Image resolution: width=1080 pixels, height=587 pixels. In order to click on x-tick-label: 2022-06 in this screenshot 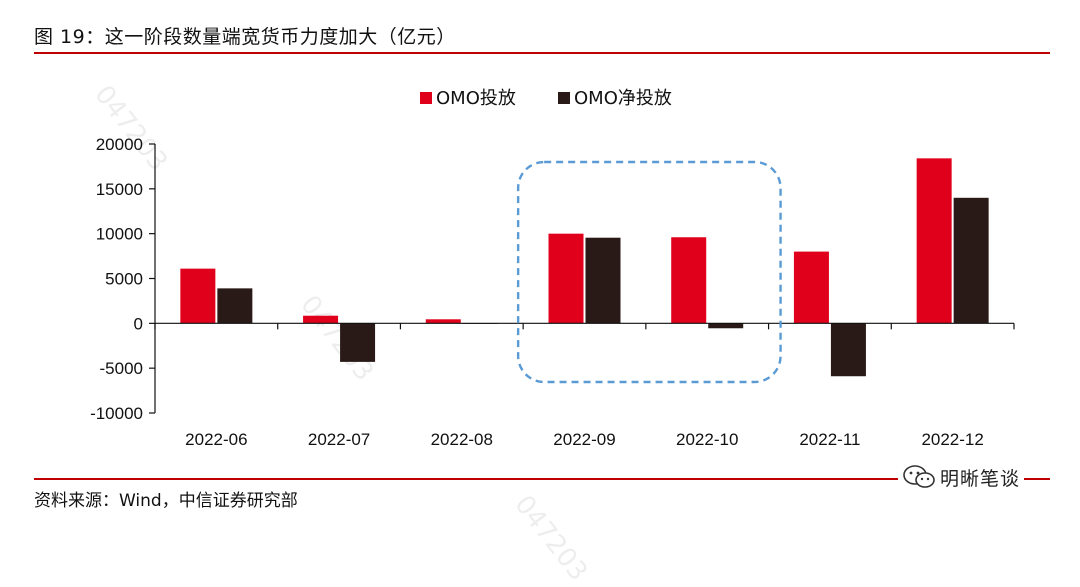, I will do `click(216, 439)`.